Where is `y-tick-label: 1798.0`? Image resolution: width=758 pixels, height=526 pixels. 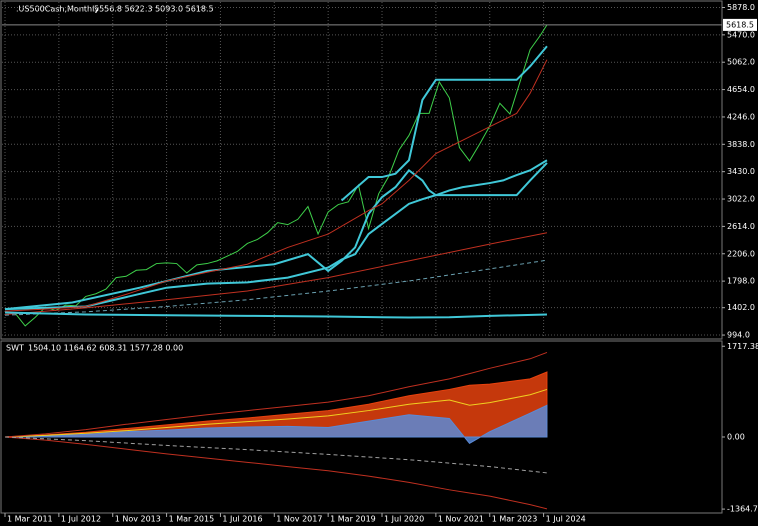
y-tick-label: 1798.0 is located at coordinates (741, 281).